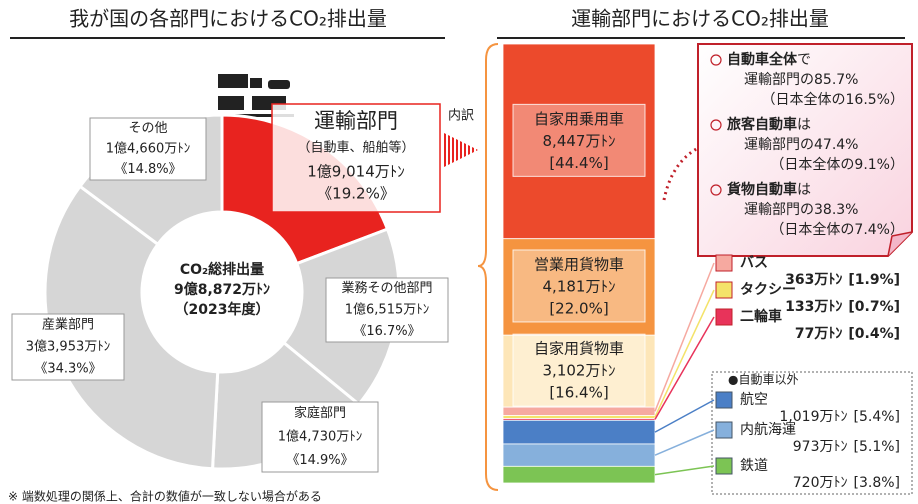 The height and width of the screenshot is (504, 918). I want to click on value-label: [44.4%], so click(578, 163).